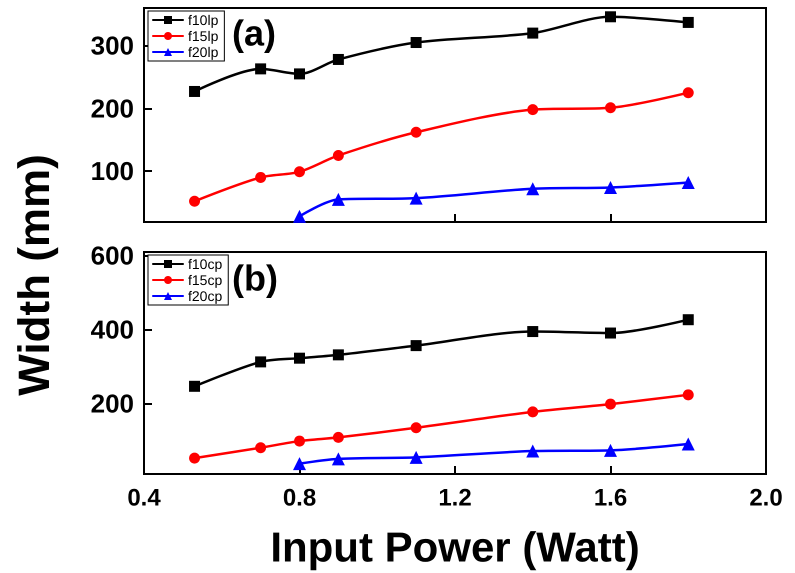 The width and height of the screenshot is (795, 573). I want to click on legend-label: f15lp, so click(203, 36).